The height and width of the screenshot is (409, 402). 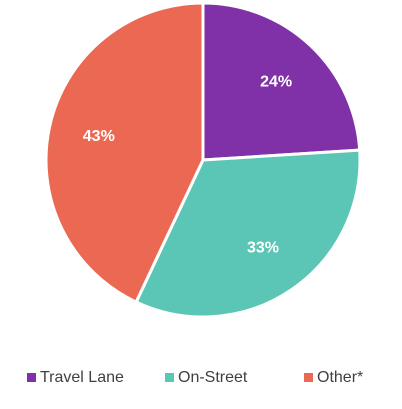 I want to click on data-label: 43%, so click(x=99, y=136).